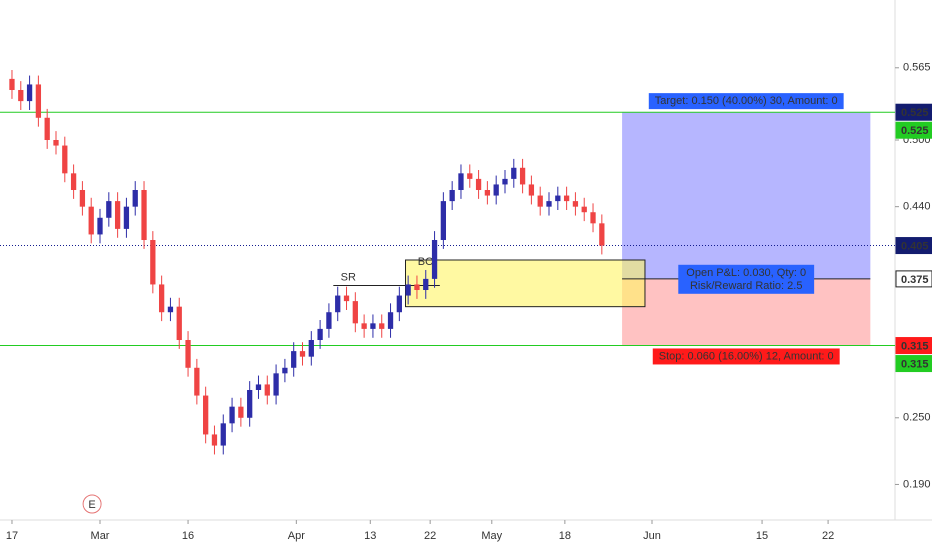 This screenshot has width=932, height=550. I want to click on target-zone, so click(746, 195).